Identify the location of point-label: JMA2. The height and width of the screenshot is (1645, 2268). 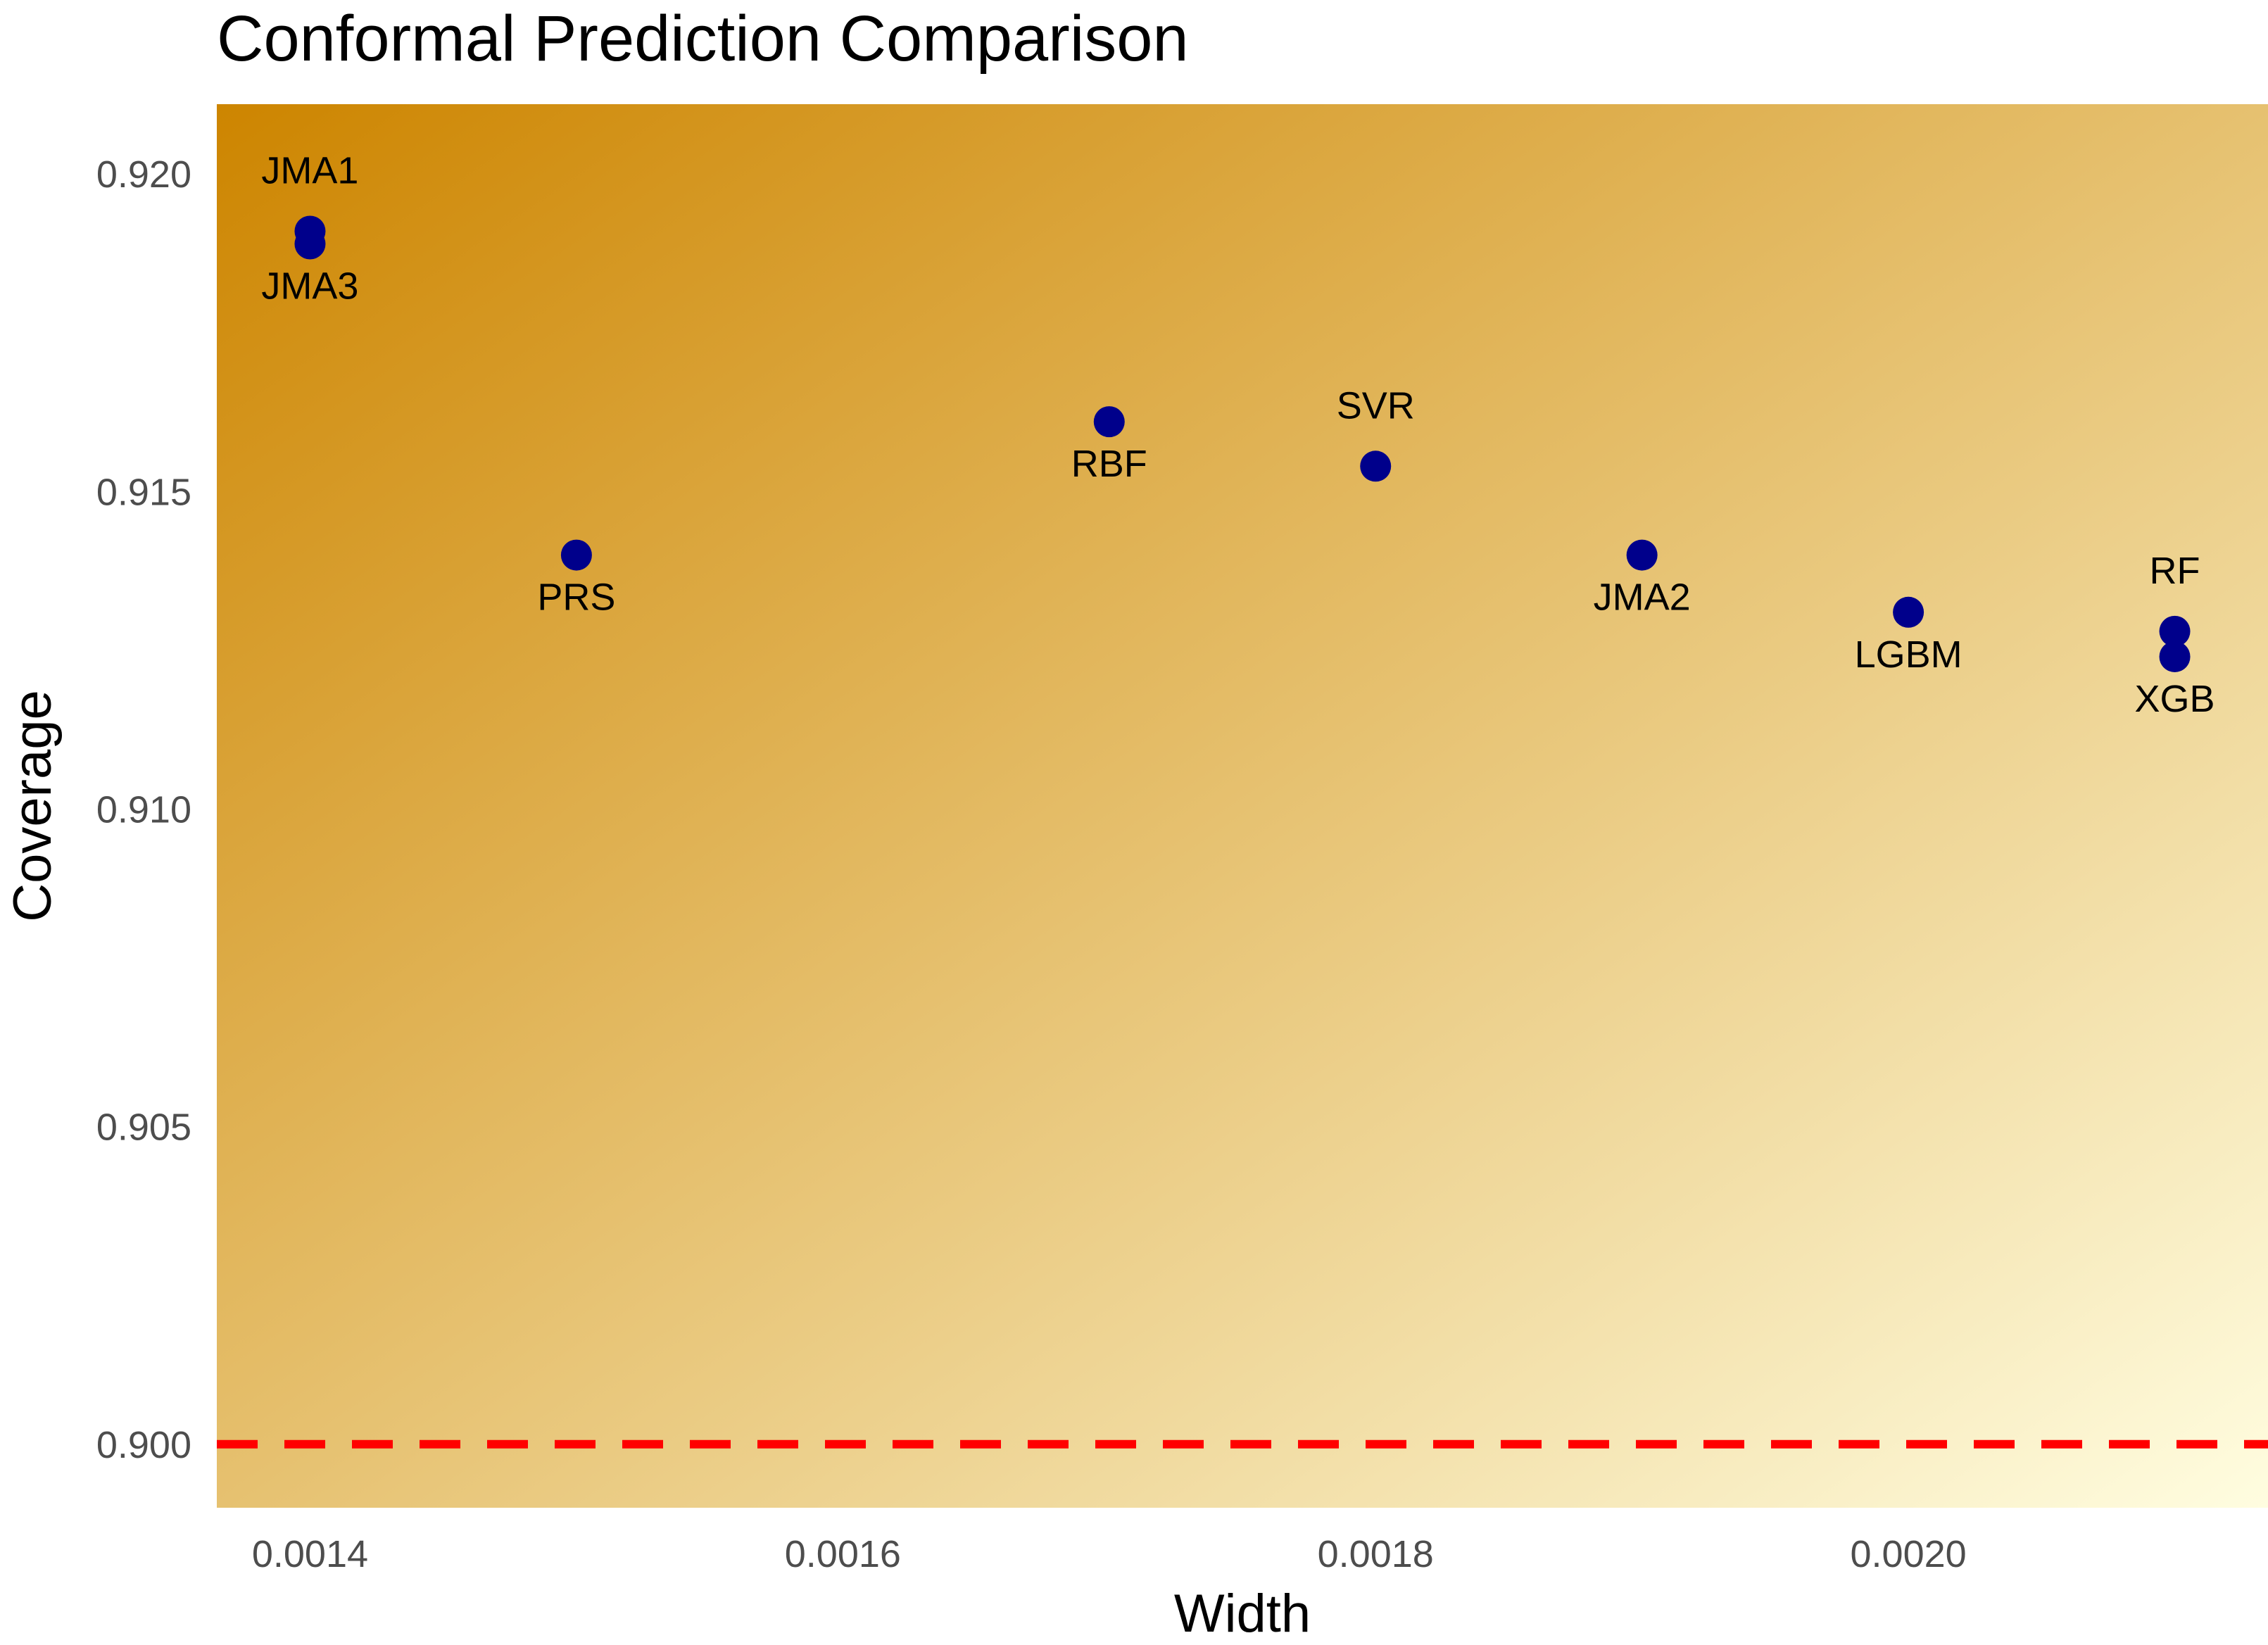
(1643, 597).